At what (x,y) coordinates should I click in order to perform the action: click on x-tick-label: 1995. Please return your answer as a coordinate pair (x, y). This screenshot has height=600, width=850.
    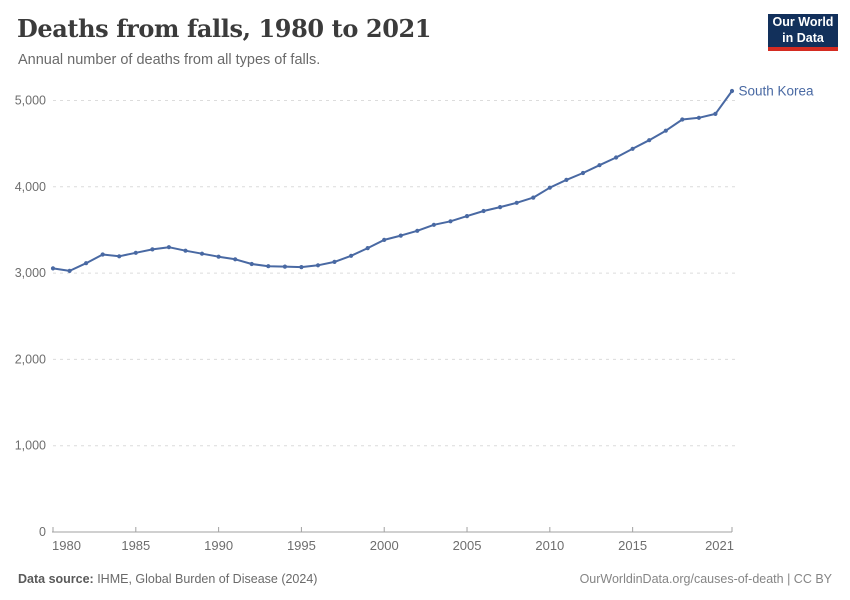
    Looking at the image, I should click on (301, 545).